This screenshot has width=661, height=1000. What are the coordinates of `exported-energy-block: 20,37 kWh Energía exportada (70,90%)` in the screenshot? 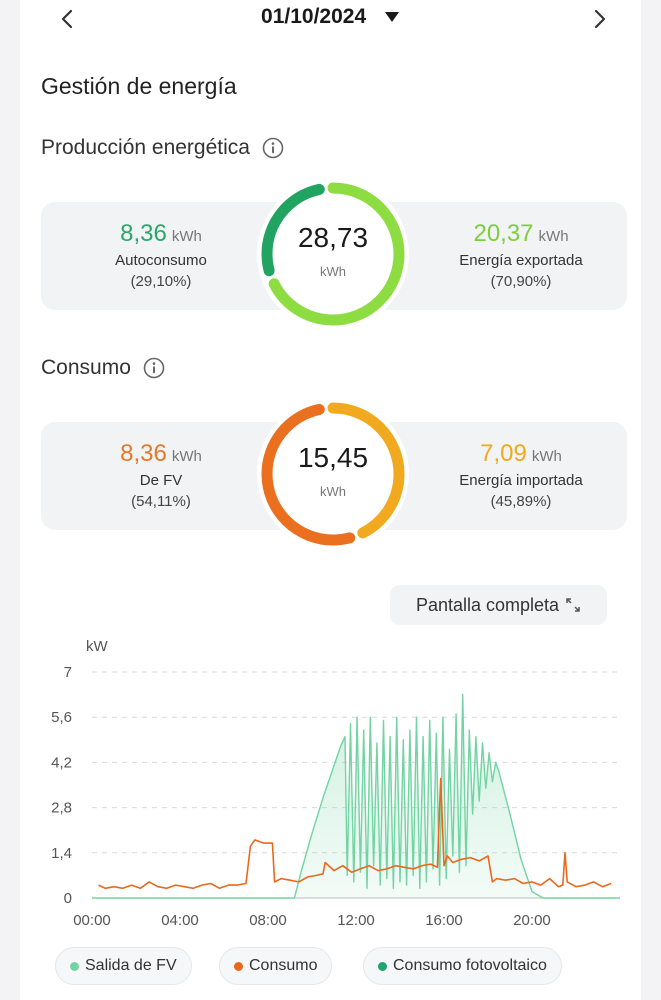 It's located at (521, 246).